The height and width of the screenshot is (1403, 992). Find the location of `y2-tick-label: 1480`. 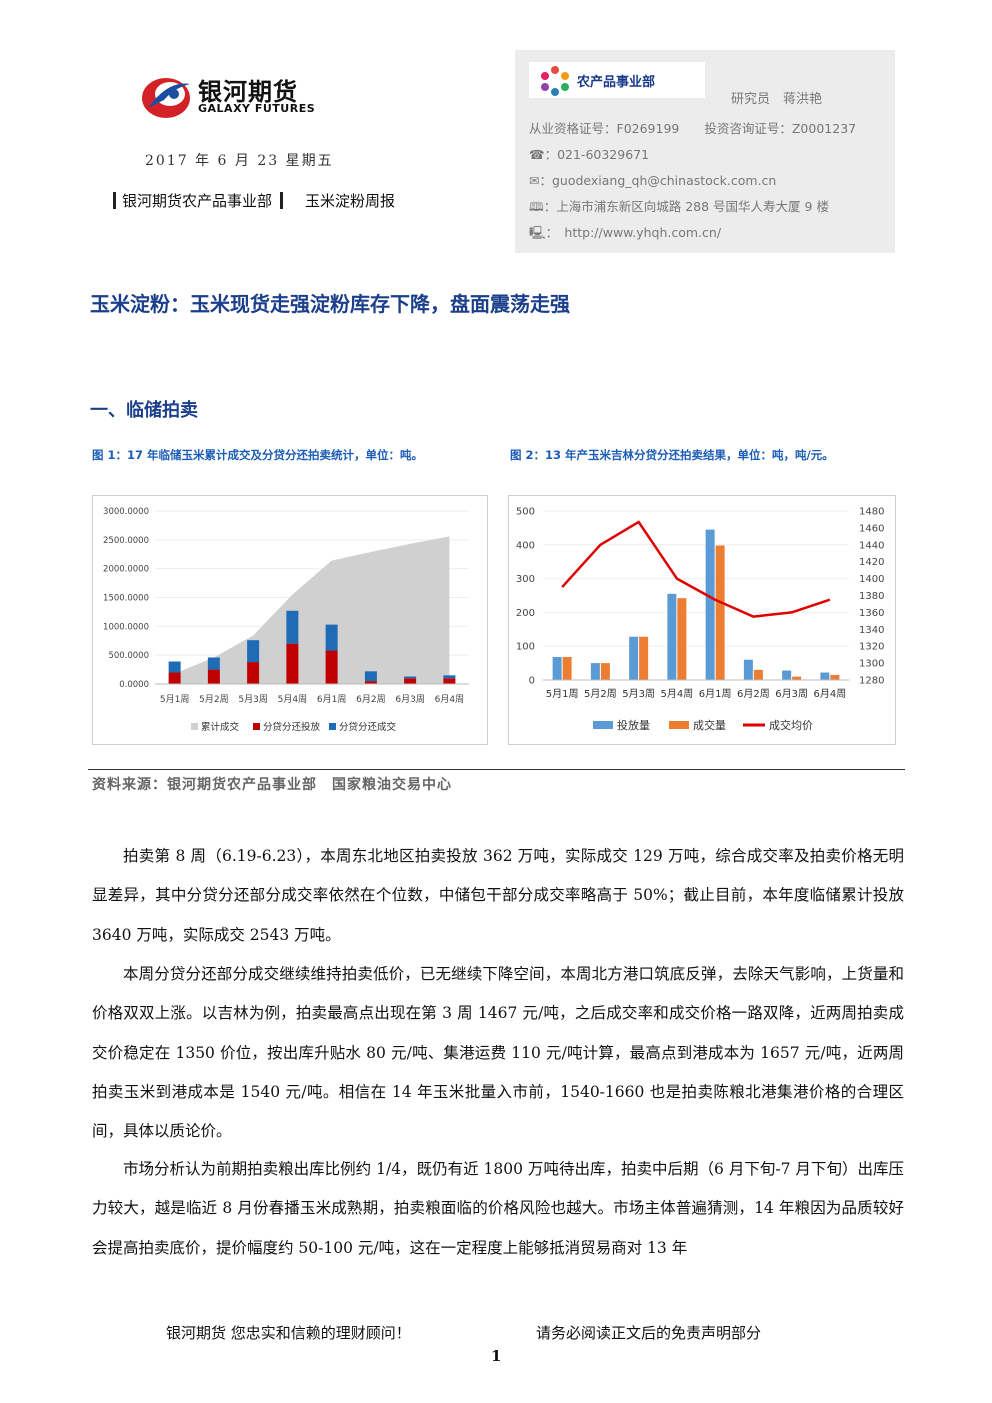

y2-tick-label: 1480 is located at coordinates (871, 512).